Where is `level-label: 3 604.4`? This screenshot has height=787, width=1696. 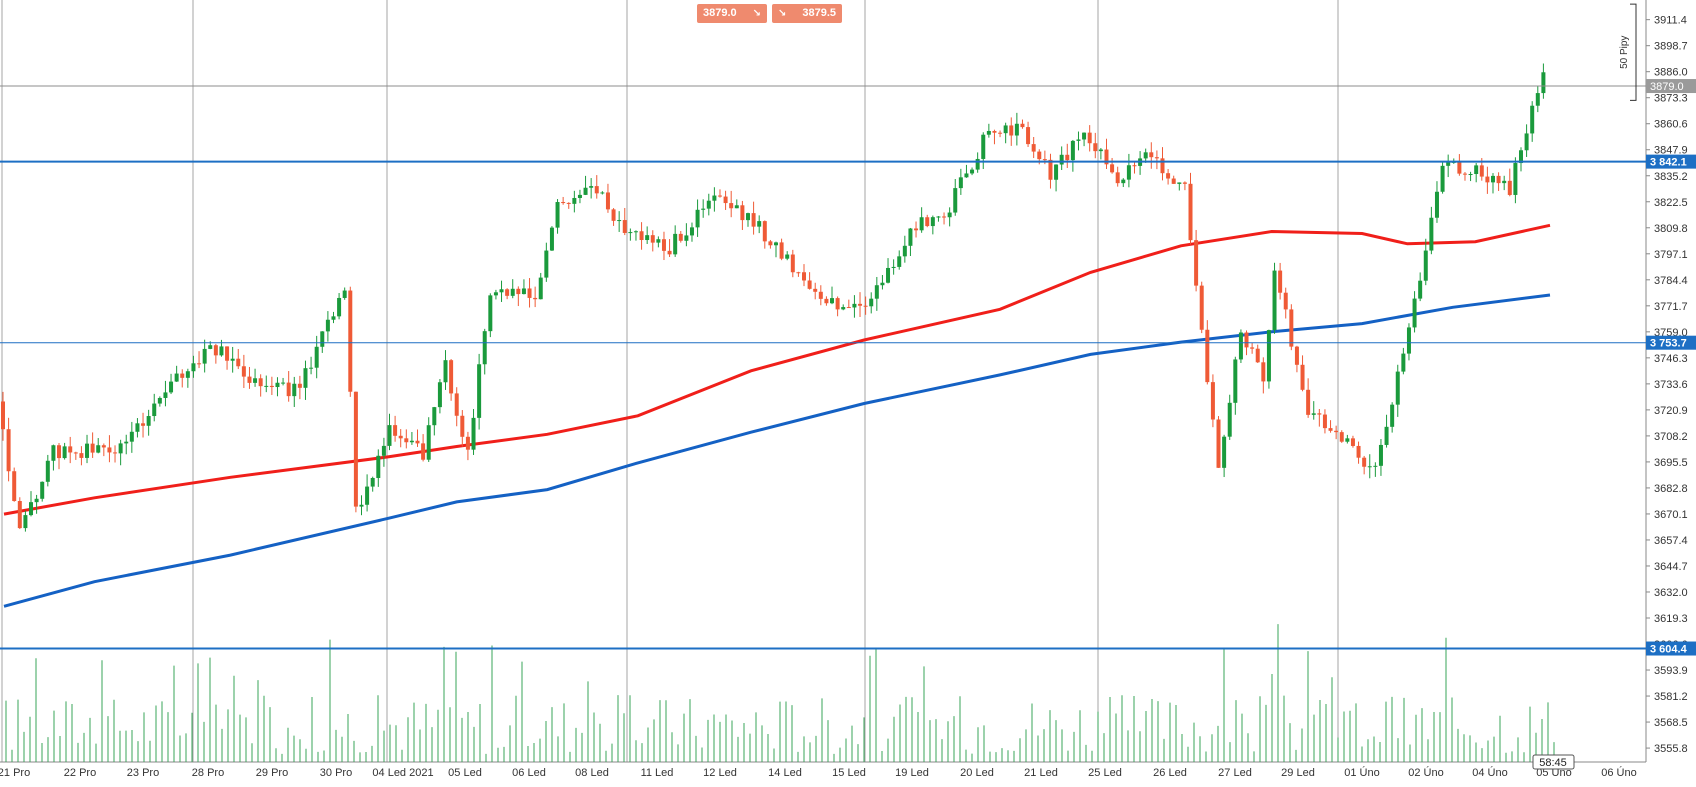
level-label: 3 604.4 is located at coordinates (1669, 650).